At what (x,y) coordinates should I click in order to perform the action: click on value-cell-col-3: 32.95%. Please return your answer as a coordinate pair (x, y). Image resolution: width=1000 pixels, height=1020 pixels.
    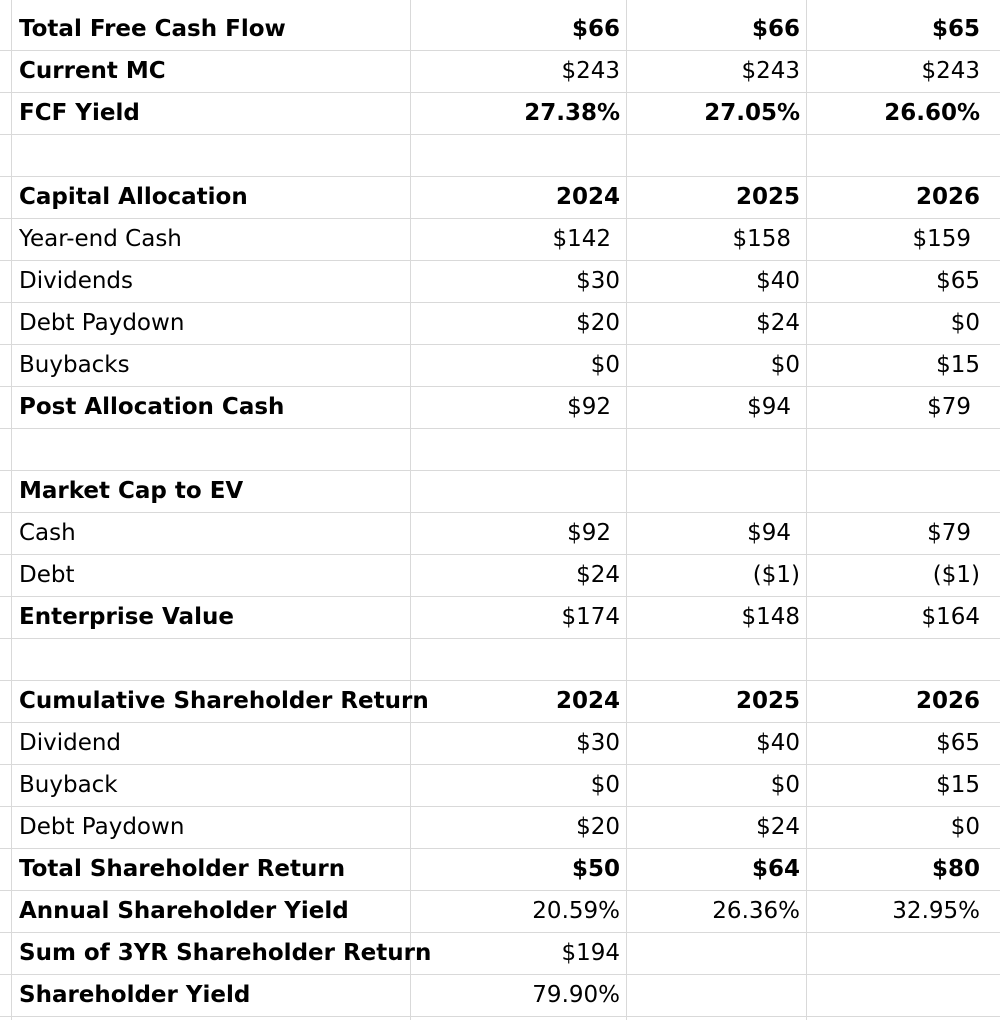
    Looking at the image, I should click on (936, 911).